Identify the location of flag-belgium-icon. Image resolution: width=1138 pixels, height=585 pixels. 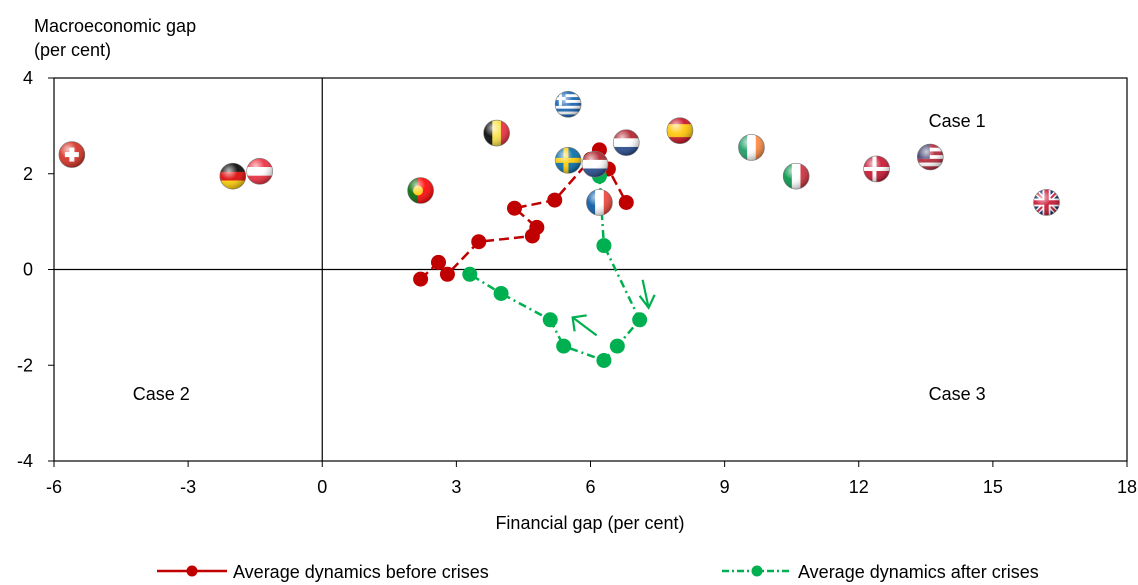
(496, 133).